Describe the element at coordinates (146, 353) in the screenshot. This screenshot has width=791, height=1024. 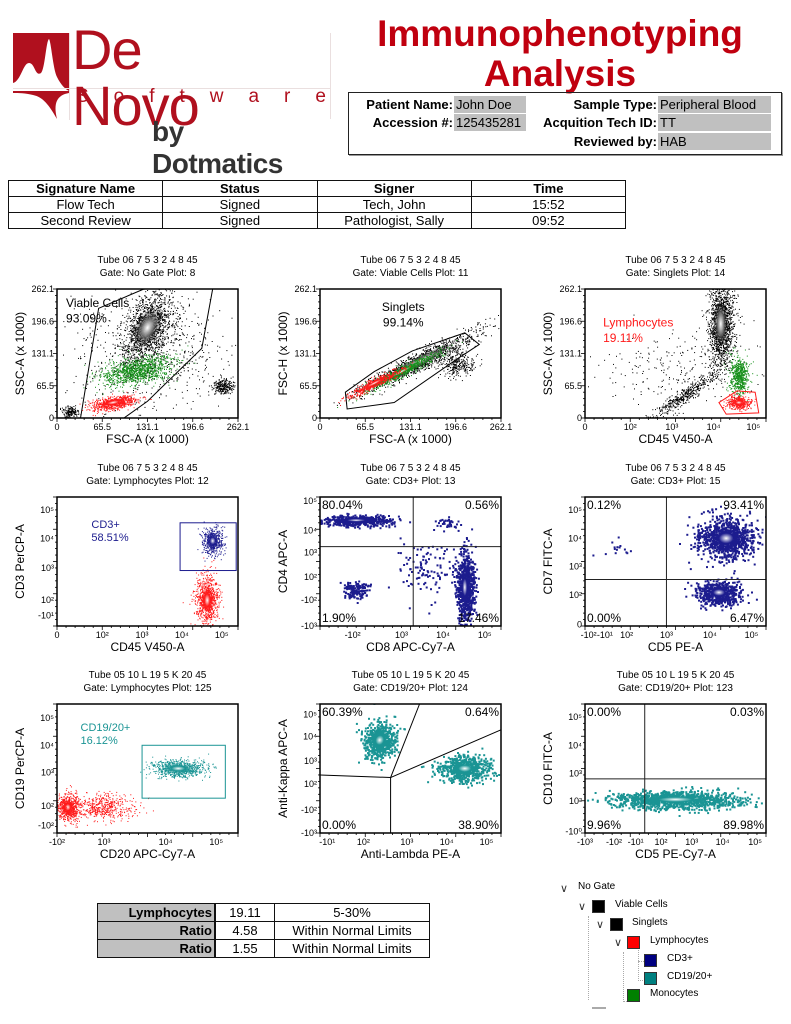
I see `gate-polygon` at that location.